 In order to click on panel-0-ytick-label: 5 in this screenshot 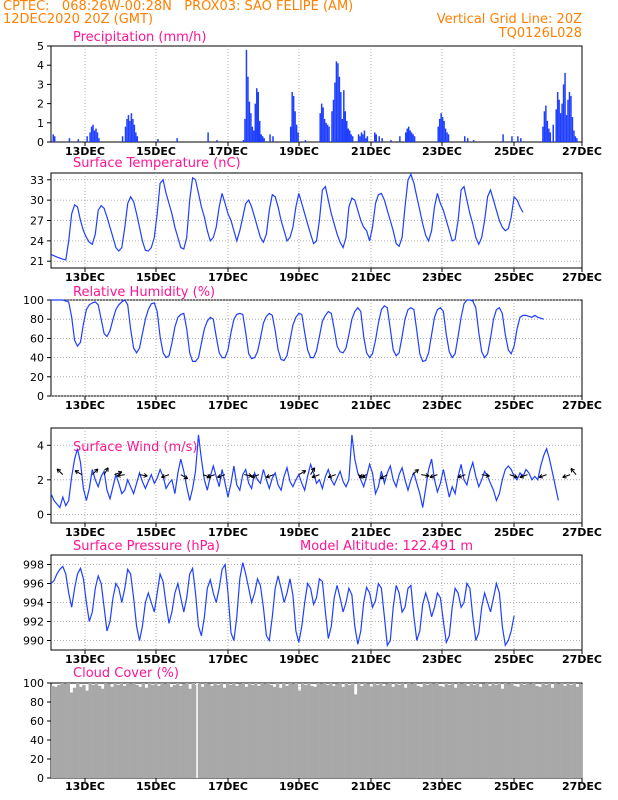, I will do `click(40, 46)`.